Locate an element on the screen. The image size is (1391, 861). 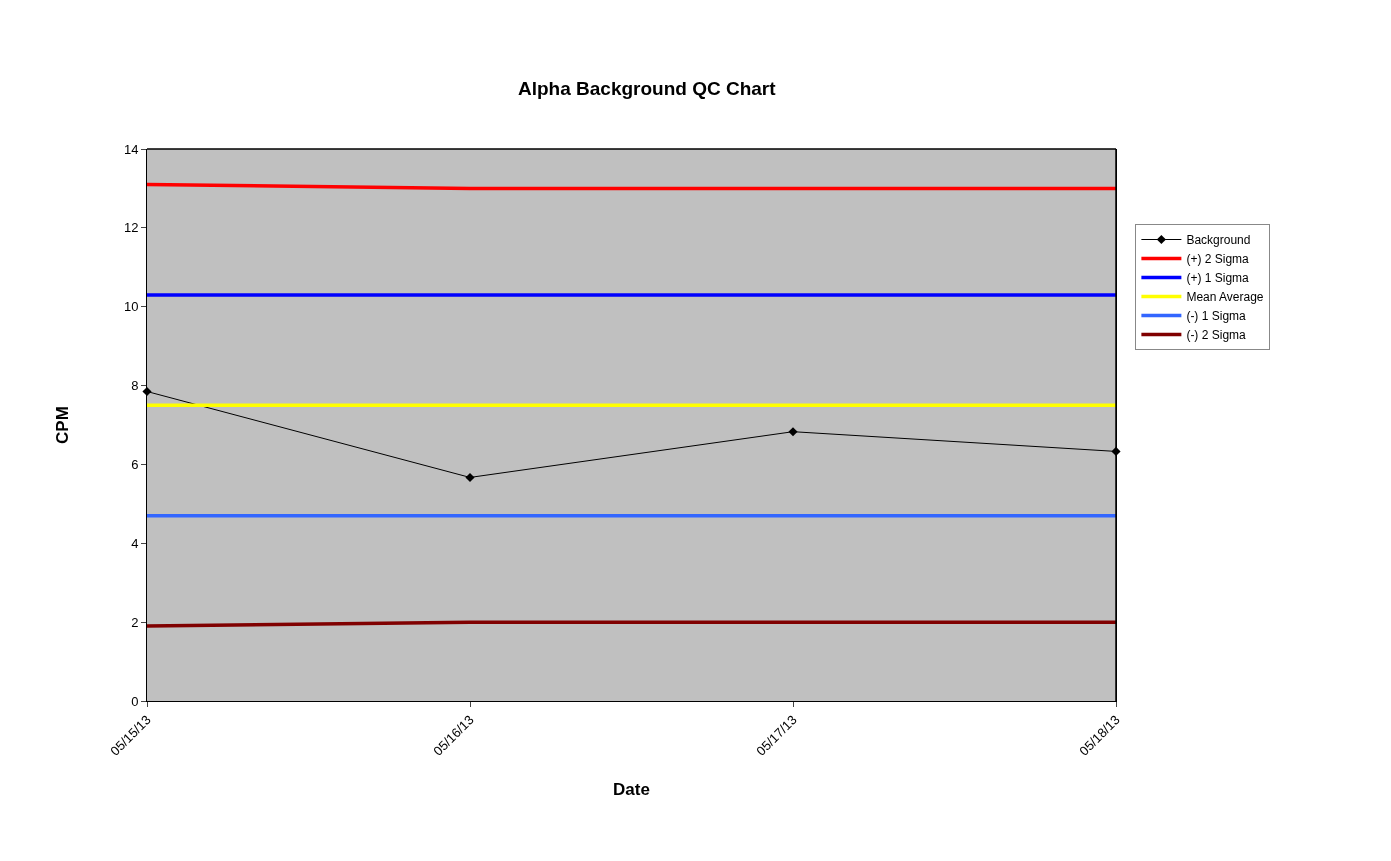
legend-label: Mean Average is located at coordinates (1225, 297).